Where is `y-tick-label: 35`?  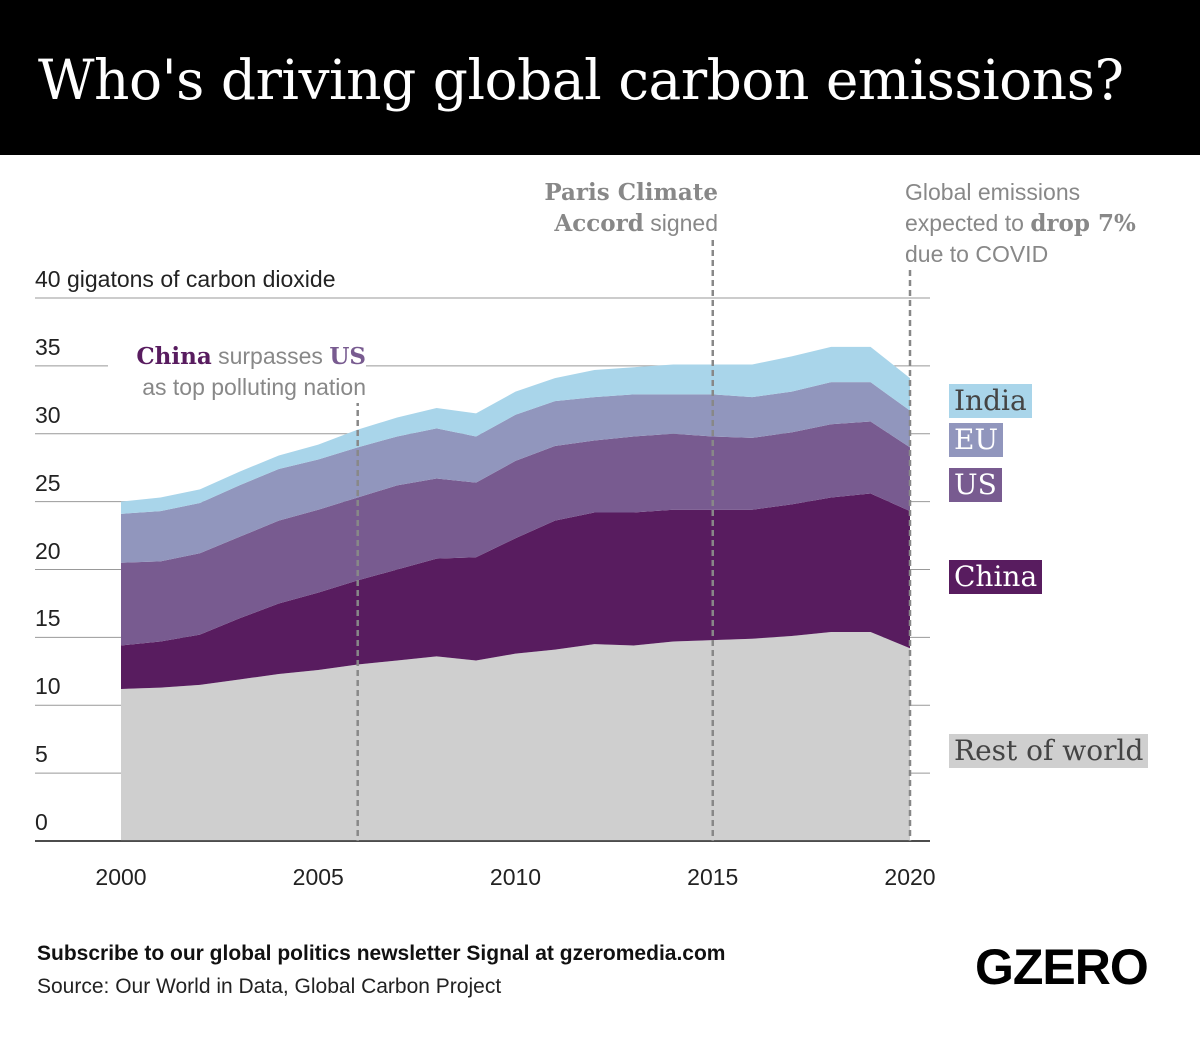
y-tick-label: 35 is located at coordinates (48, 346).